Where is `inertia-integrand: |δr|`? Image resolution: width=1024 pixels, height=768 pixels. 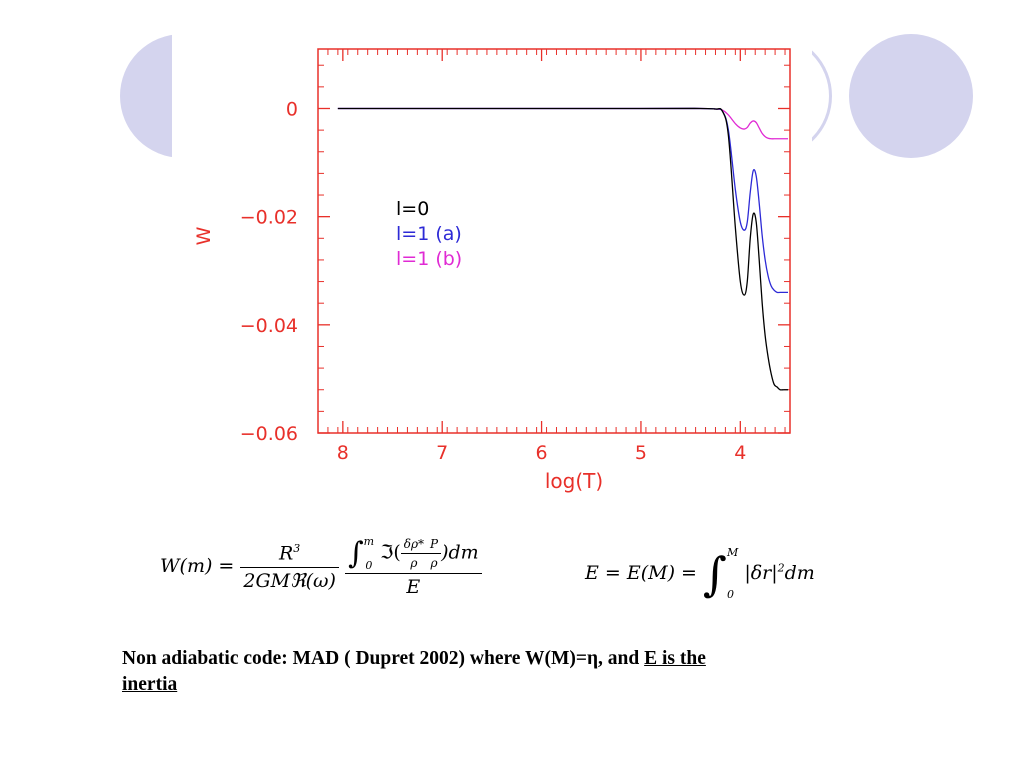
inertia-integrand: |δr| is located at coordinates (761, 573).